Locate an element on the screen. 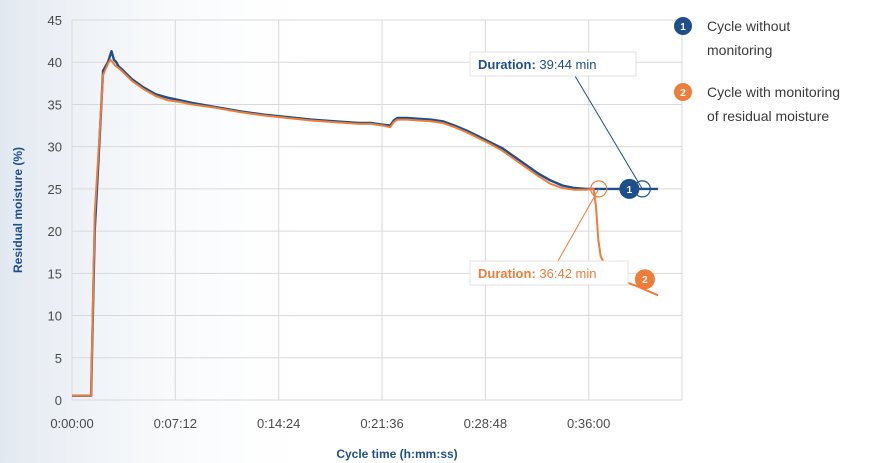  y-tick-label: 20 is located at coordinates (55, 231).